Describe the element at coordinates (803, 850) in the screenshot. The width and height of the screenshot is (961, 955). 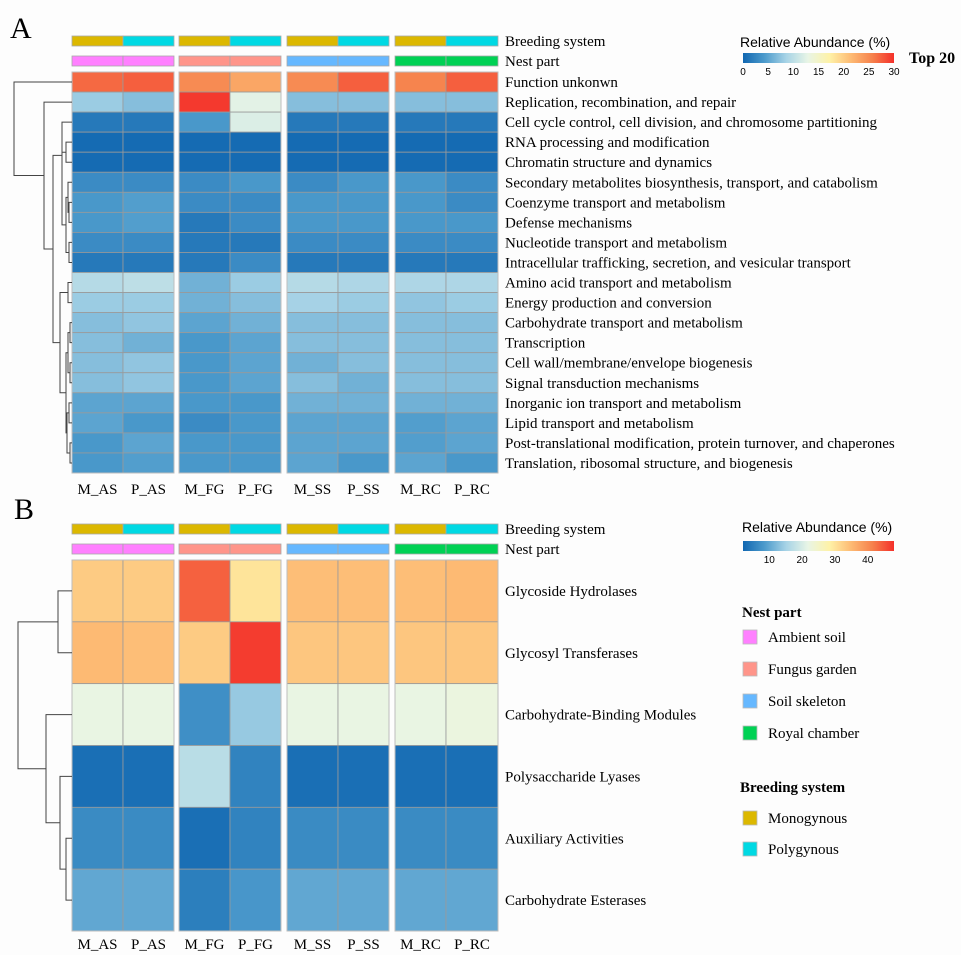
I see `legend-label: Polygynous` at that location.